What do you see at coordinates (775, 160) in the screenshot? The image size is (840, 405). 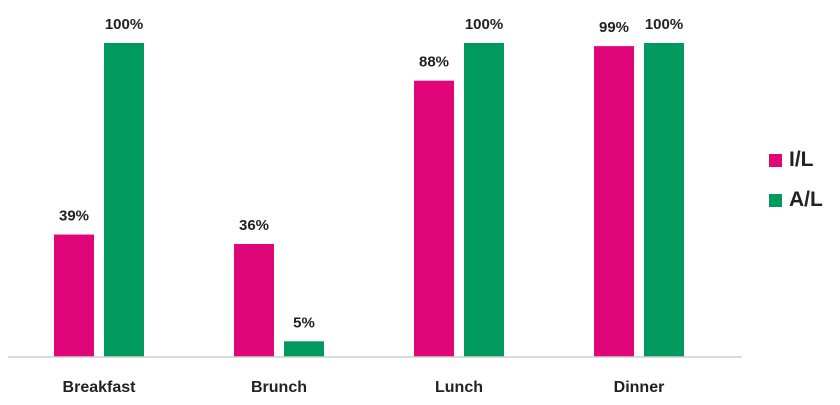 I see `legend-swatch-il` at bounding box center [775, 160].